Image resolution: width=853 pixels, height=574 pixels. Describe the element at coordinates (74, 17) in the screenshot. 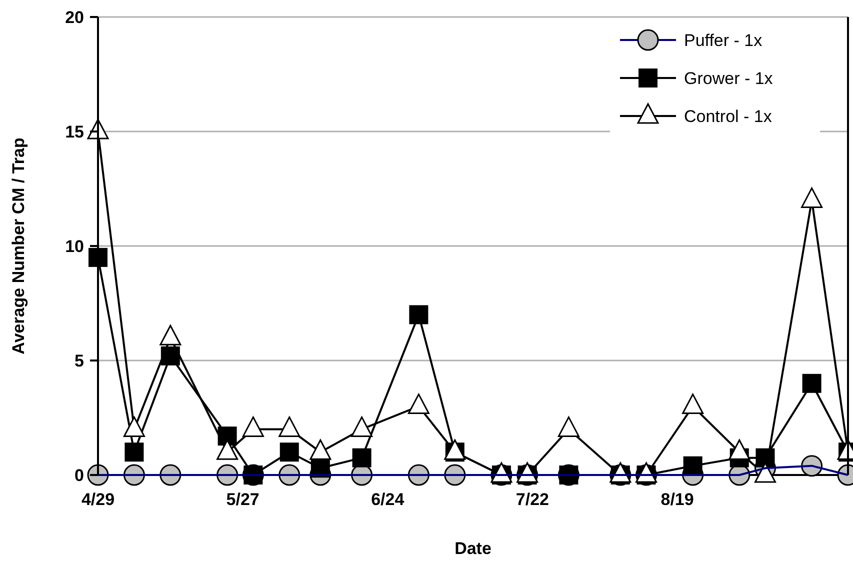

I see `y-tick-label: 20` at that location.